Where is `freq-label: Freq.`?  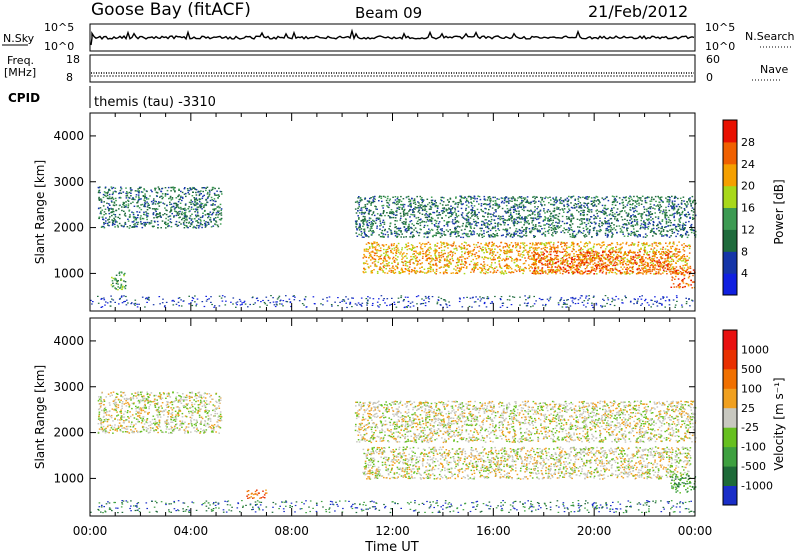 freq-label: Freq. is located at coordinates (20, 60).